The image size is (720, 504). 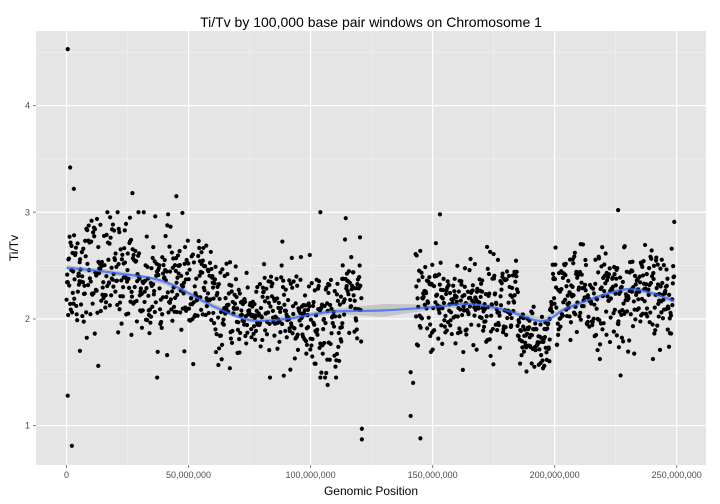 I want to click on y-tick-label: 4, so click(x=27, y=106).